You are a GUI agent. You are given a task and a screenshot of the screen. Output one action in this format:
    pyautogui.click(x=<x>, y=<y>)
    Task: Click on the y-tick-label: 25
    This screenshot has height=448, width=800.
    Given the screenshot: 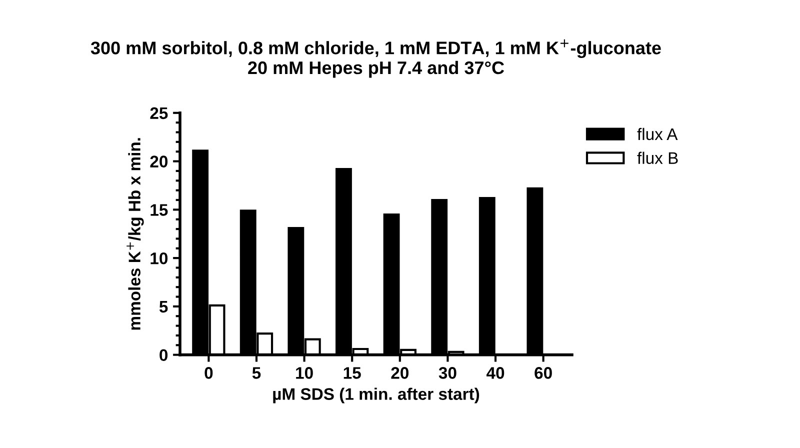 What is the action you would take?
    pyautogui.click(x=159, y=113)
    